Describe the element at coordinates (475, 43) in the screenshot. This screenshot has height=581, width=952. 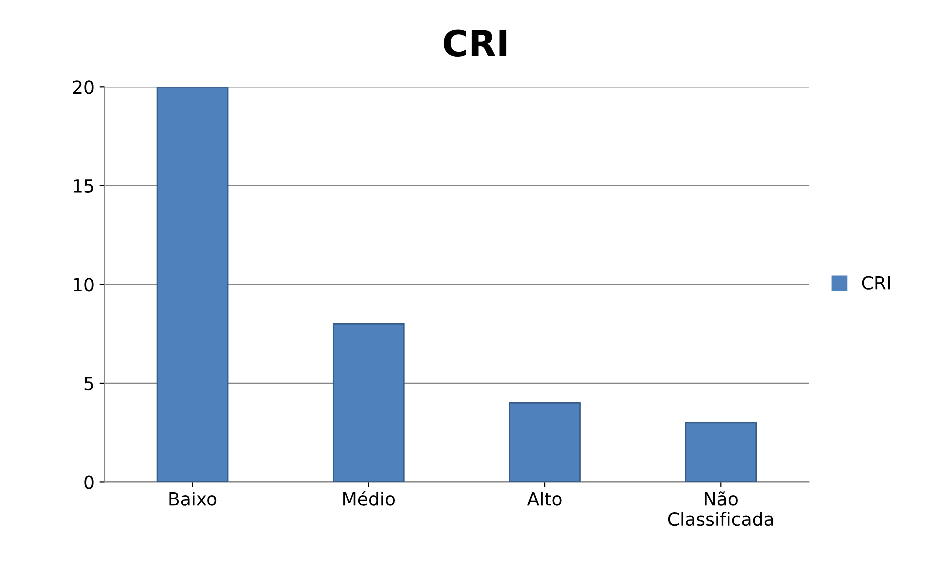
I see `chart-title: CRI` at that location.